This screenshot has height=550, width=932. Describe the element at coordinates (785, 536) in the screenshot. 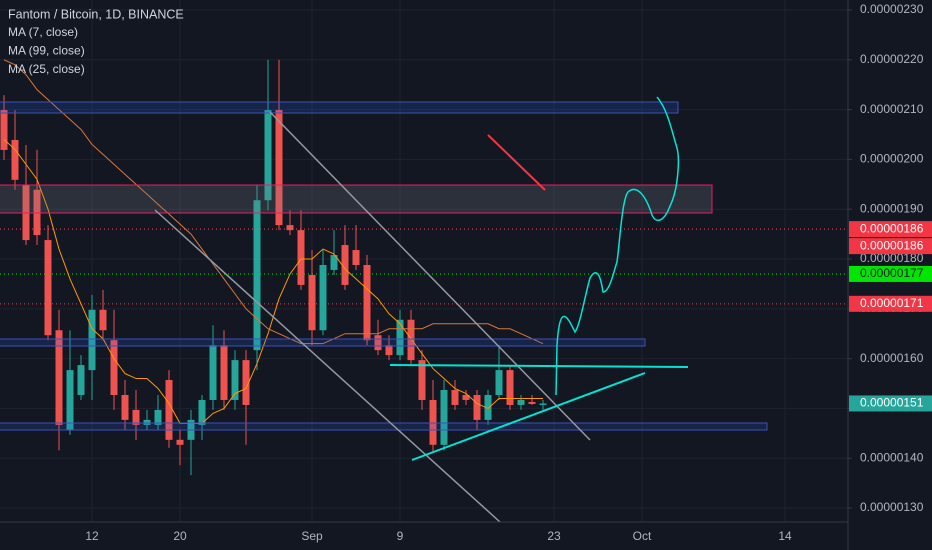

I see `x-tick-label: 14` at that location.